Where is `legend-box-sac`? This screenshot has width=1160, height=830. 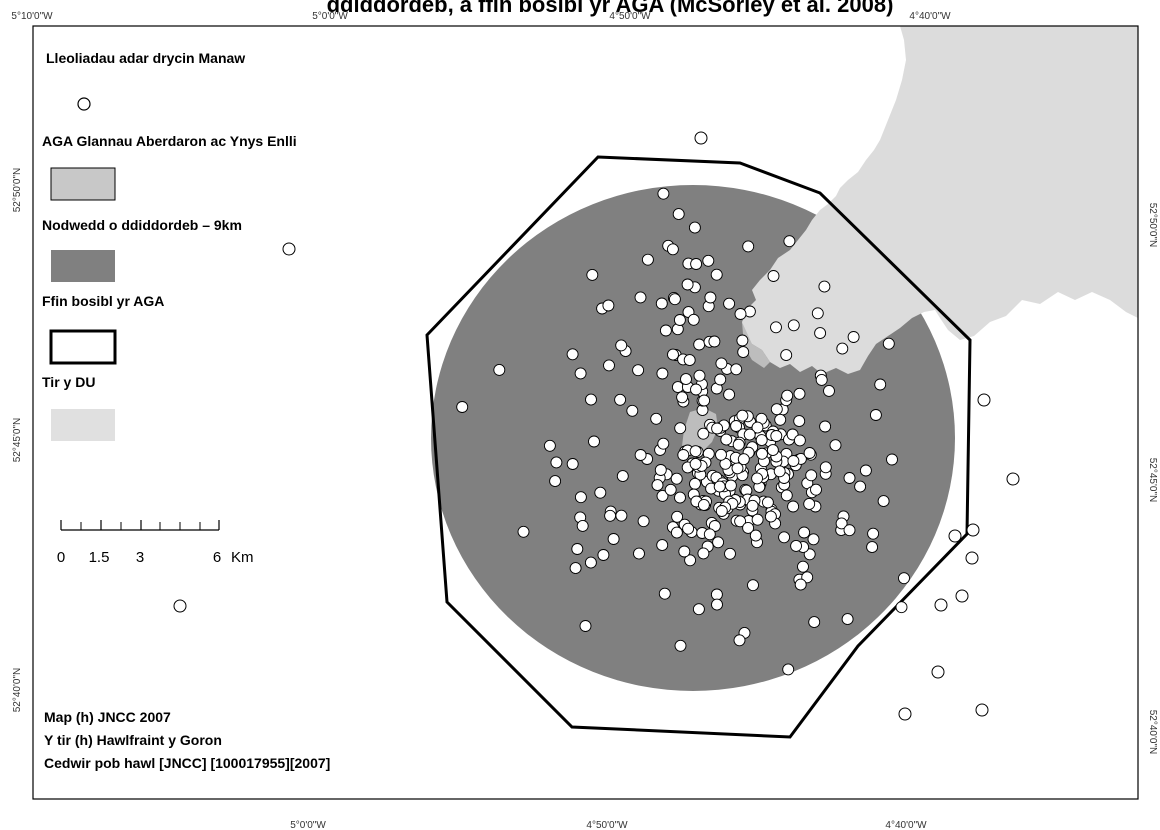 legend-box-sac is located at coordinates (83, 184).